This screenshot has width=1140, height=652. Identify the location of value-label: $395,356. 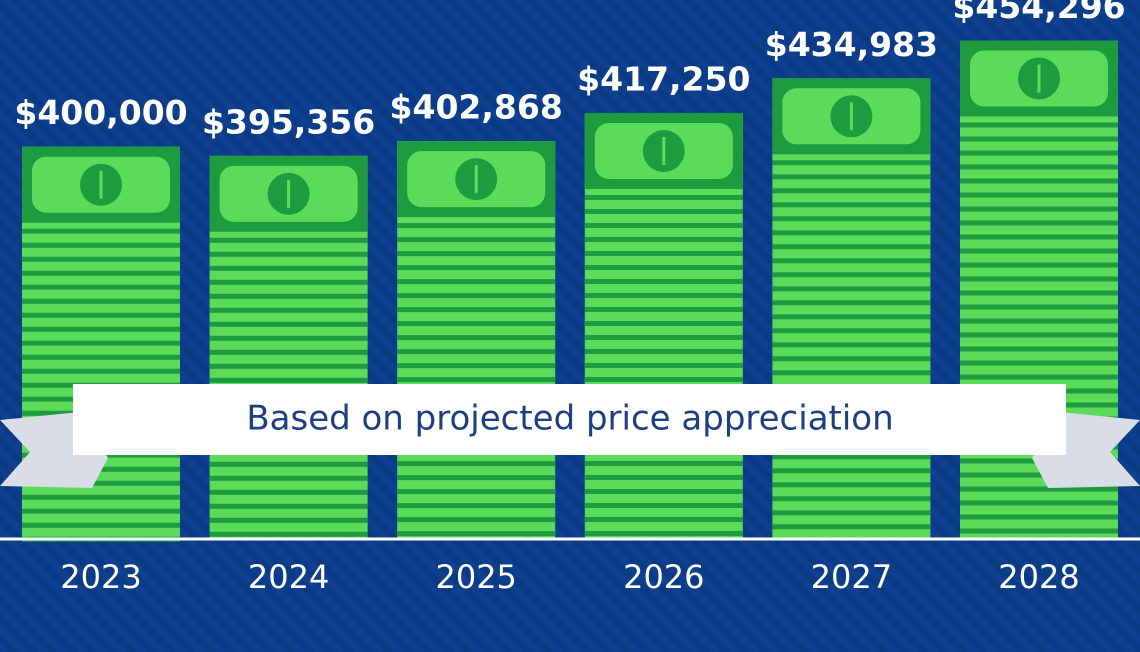
(288, 121).